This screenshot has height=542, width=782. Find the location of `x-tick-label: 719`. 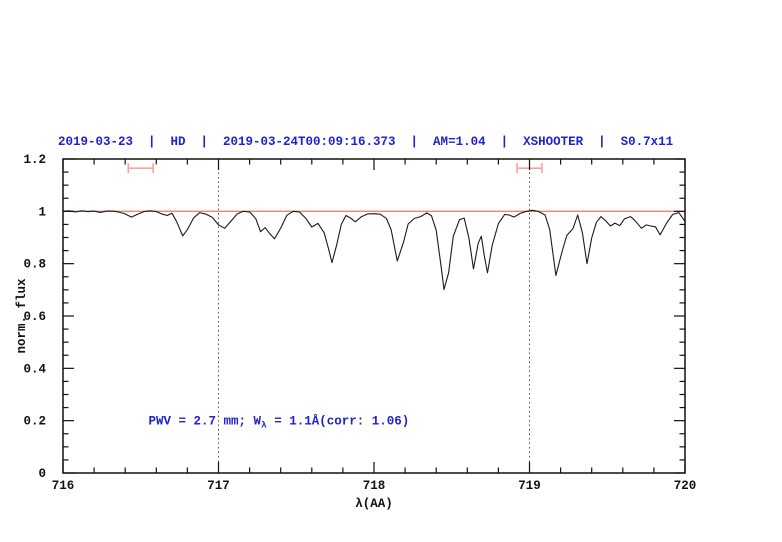

x-tick-label: 719 is located at coordinates (529, 486).